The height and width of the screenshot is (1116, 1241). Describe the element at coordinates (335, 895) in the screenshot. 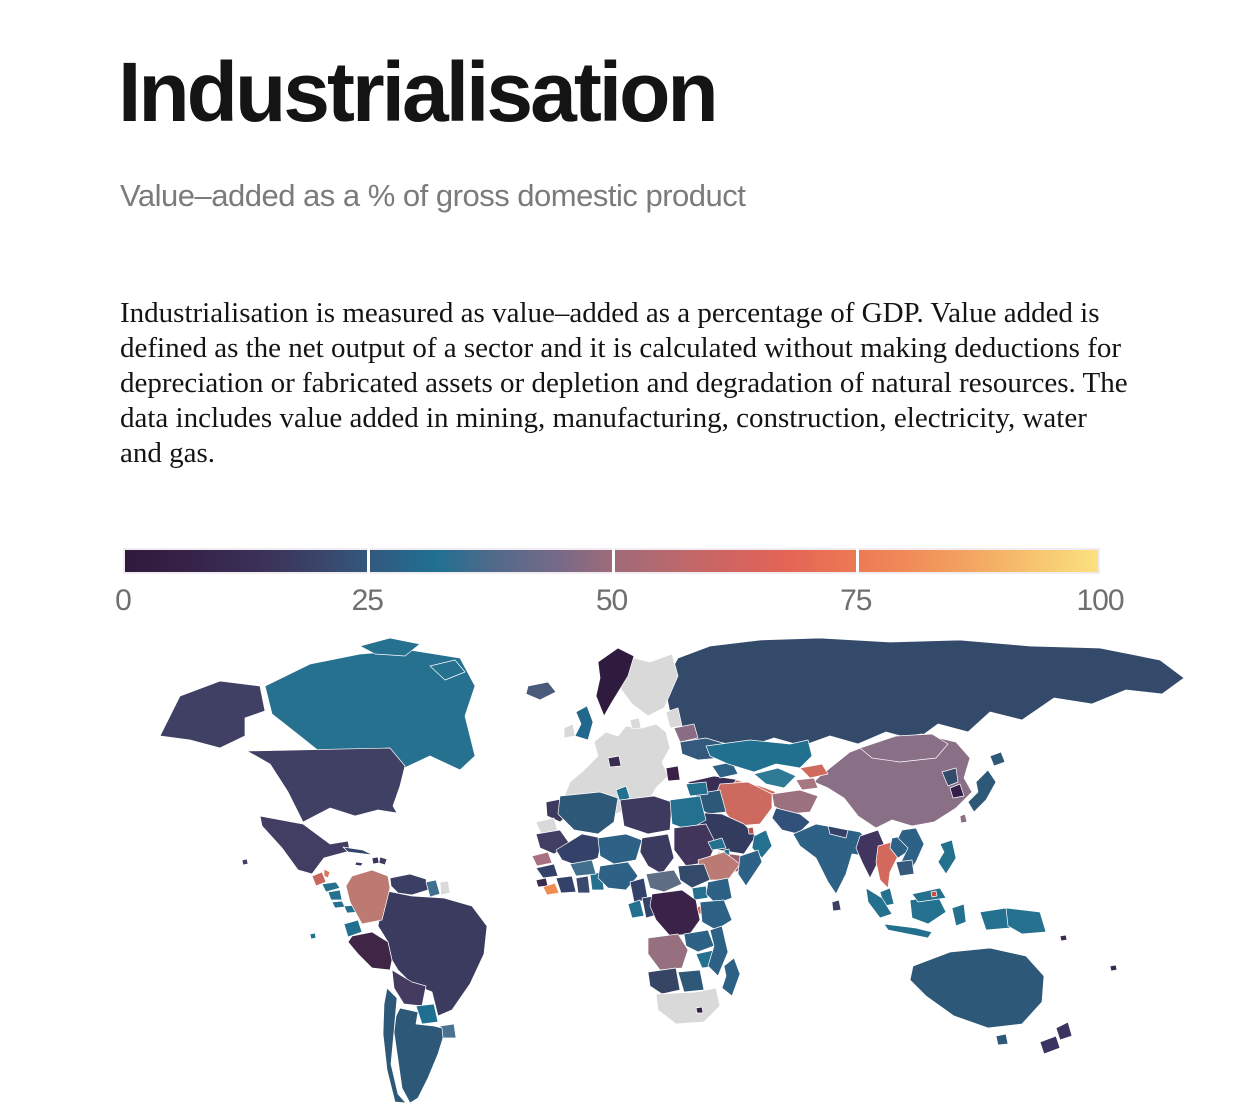

I see `country-nicaragua` at that location.